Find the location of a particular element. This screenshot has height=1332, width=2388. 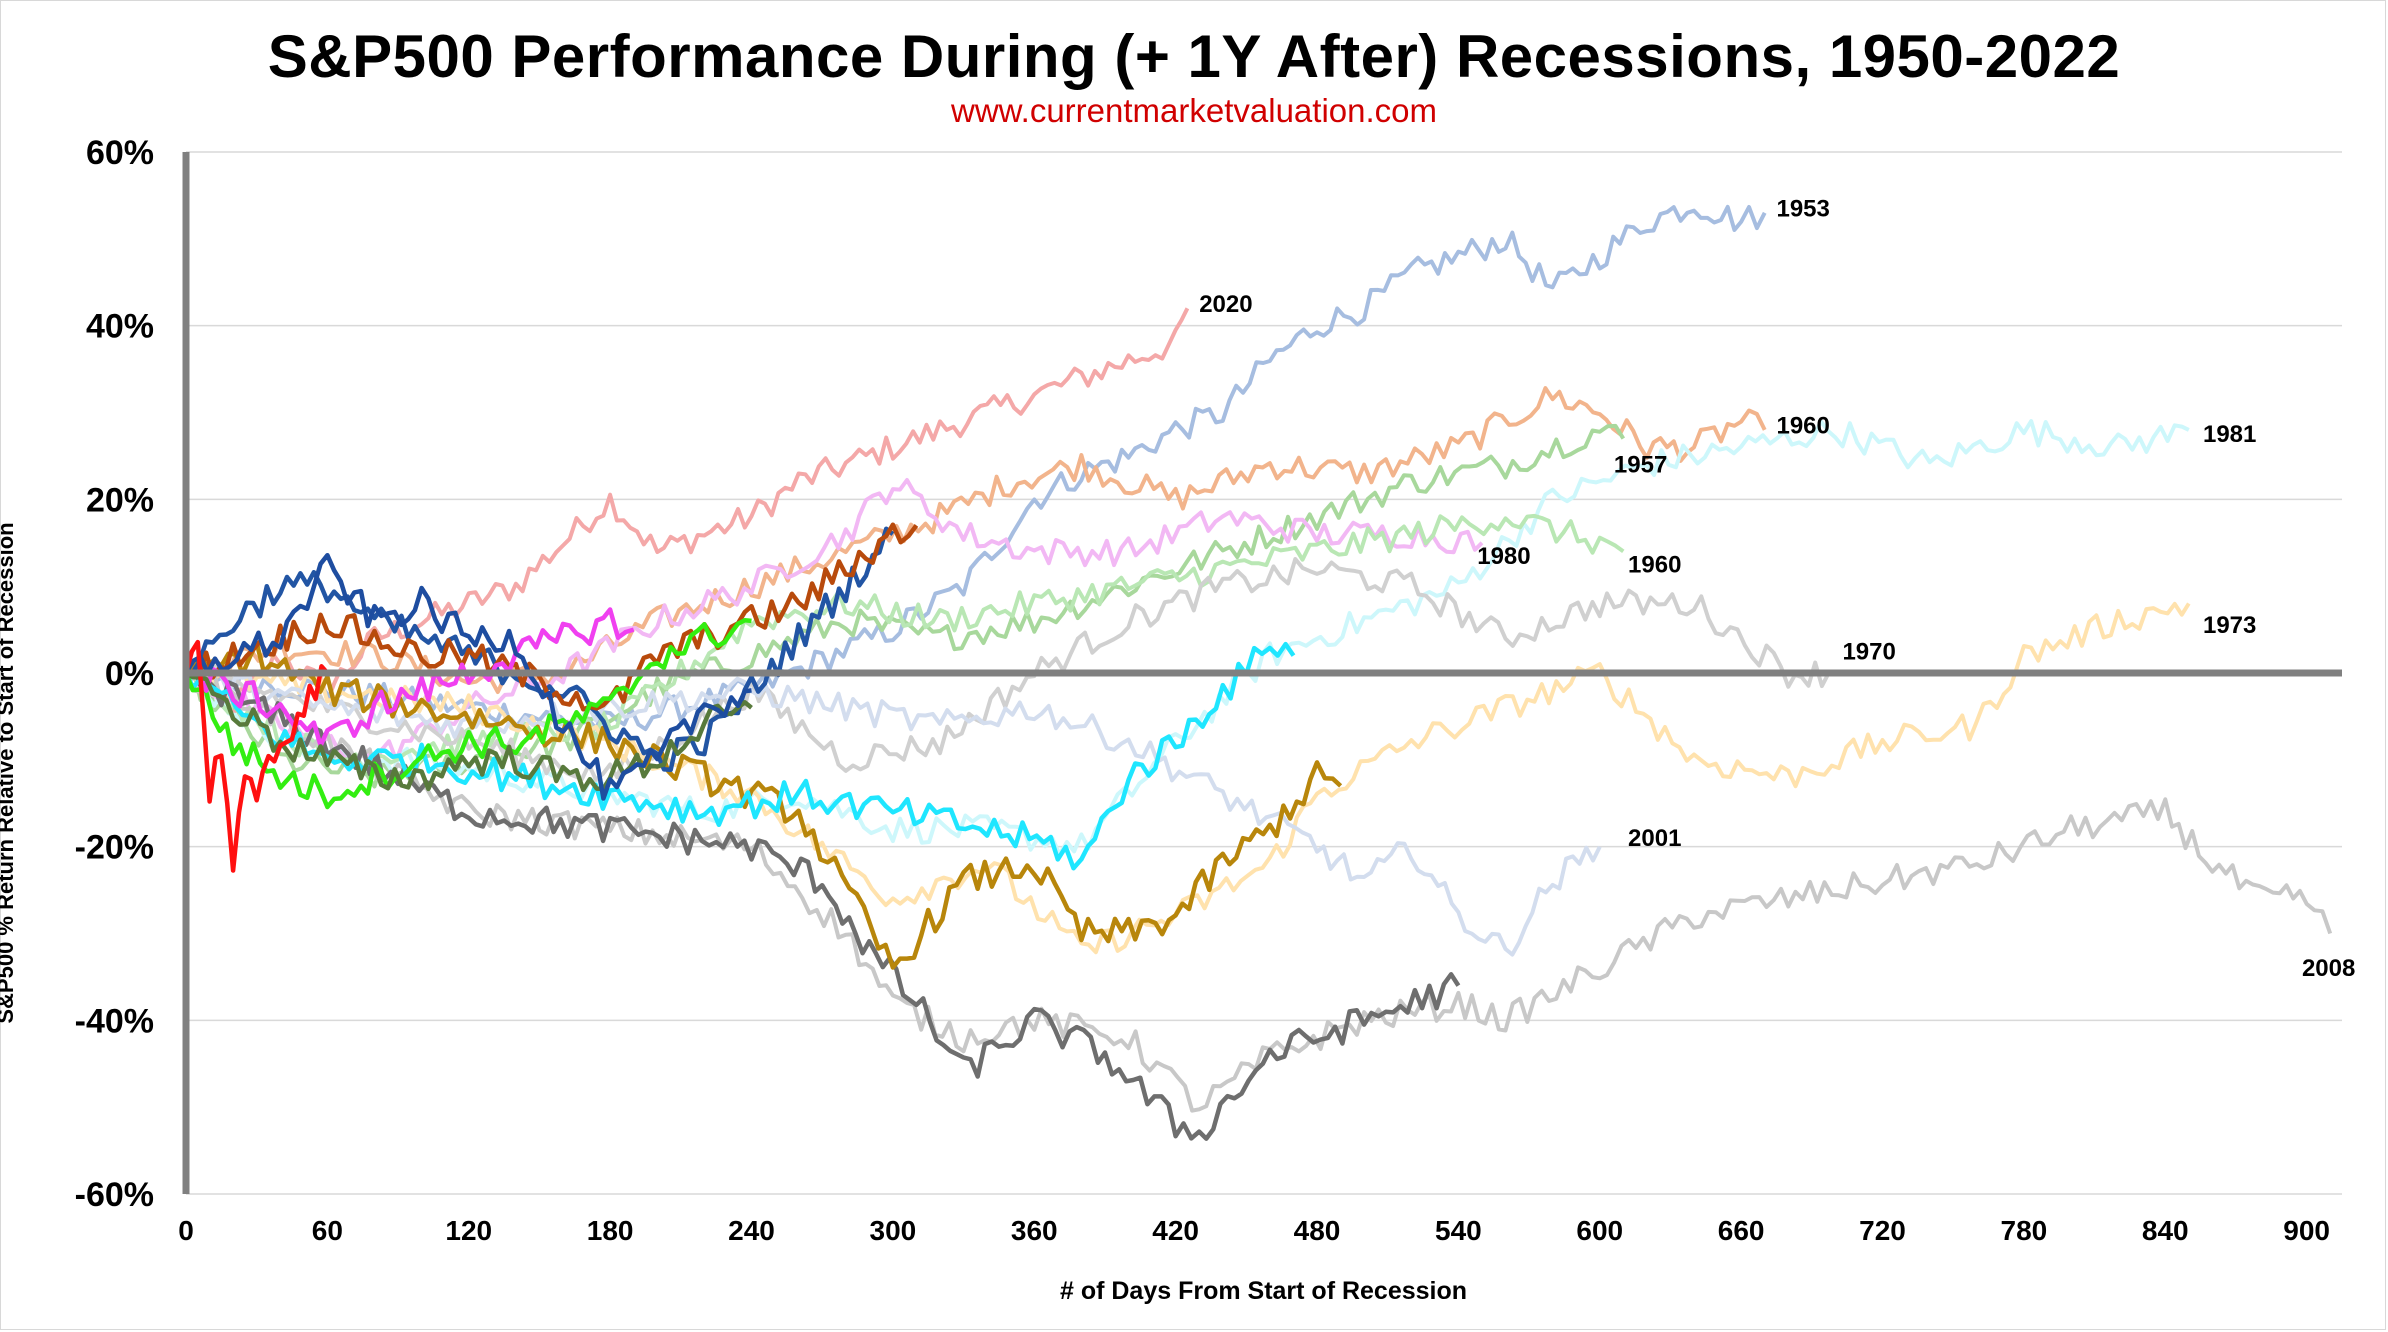

x-tick-label: 420 is located at coordinates (1175, 1230).